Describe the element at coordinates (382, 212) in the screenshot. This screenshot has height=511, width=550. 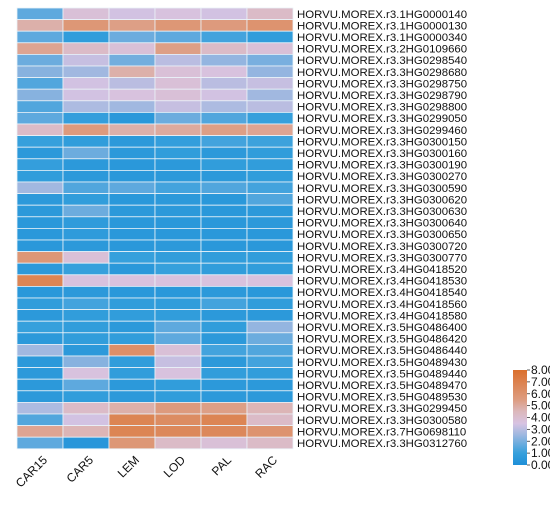
I see `row-label: HORVU.MOREX.r3.3HG0300630` at that location.